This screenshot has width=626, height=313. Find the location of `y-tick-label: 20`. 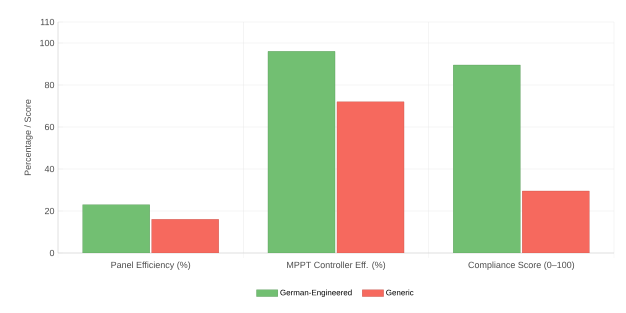

y-tick-label: 20 is located at coordinates (49, 211).